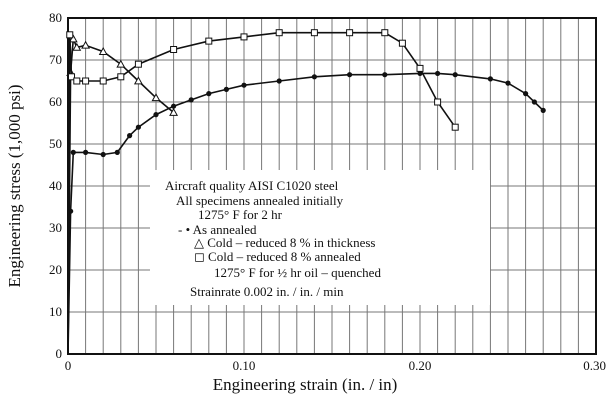 The width and height of the screenshot is (614, 403). I want to click on y-tick-label: 0, so click(59, 353).